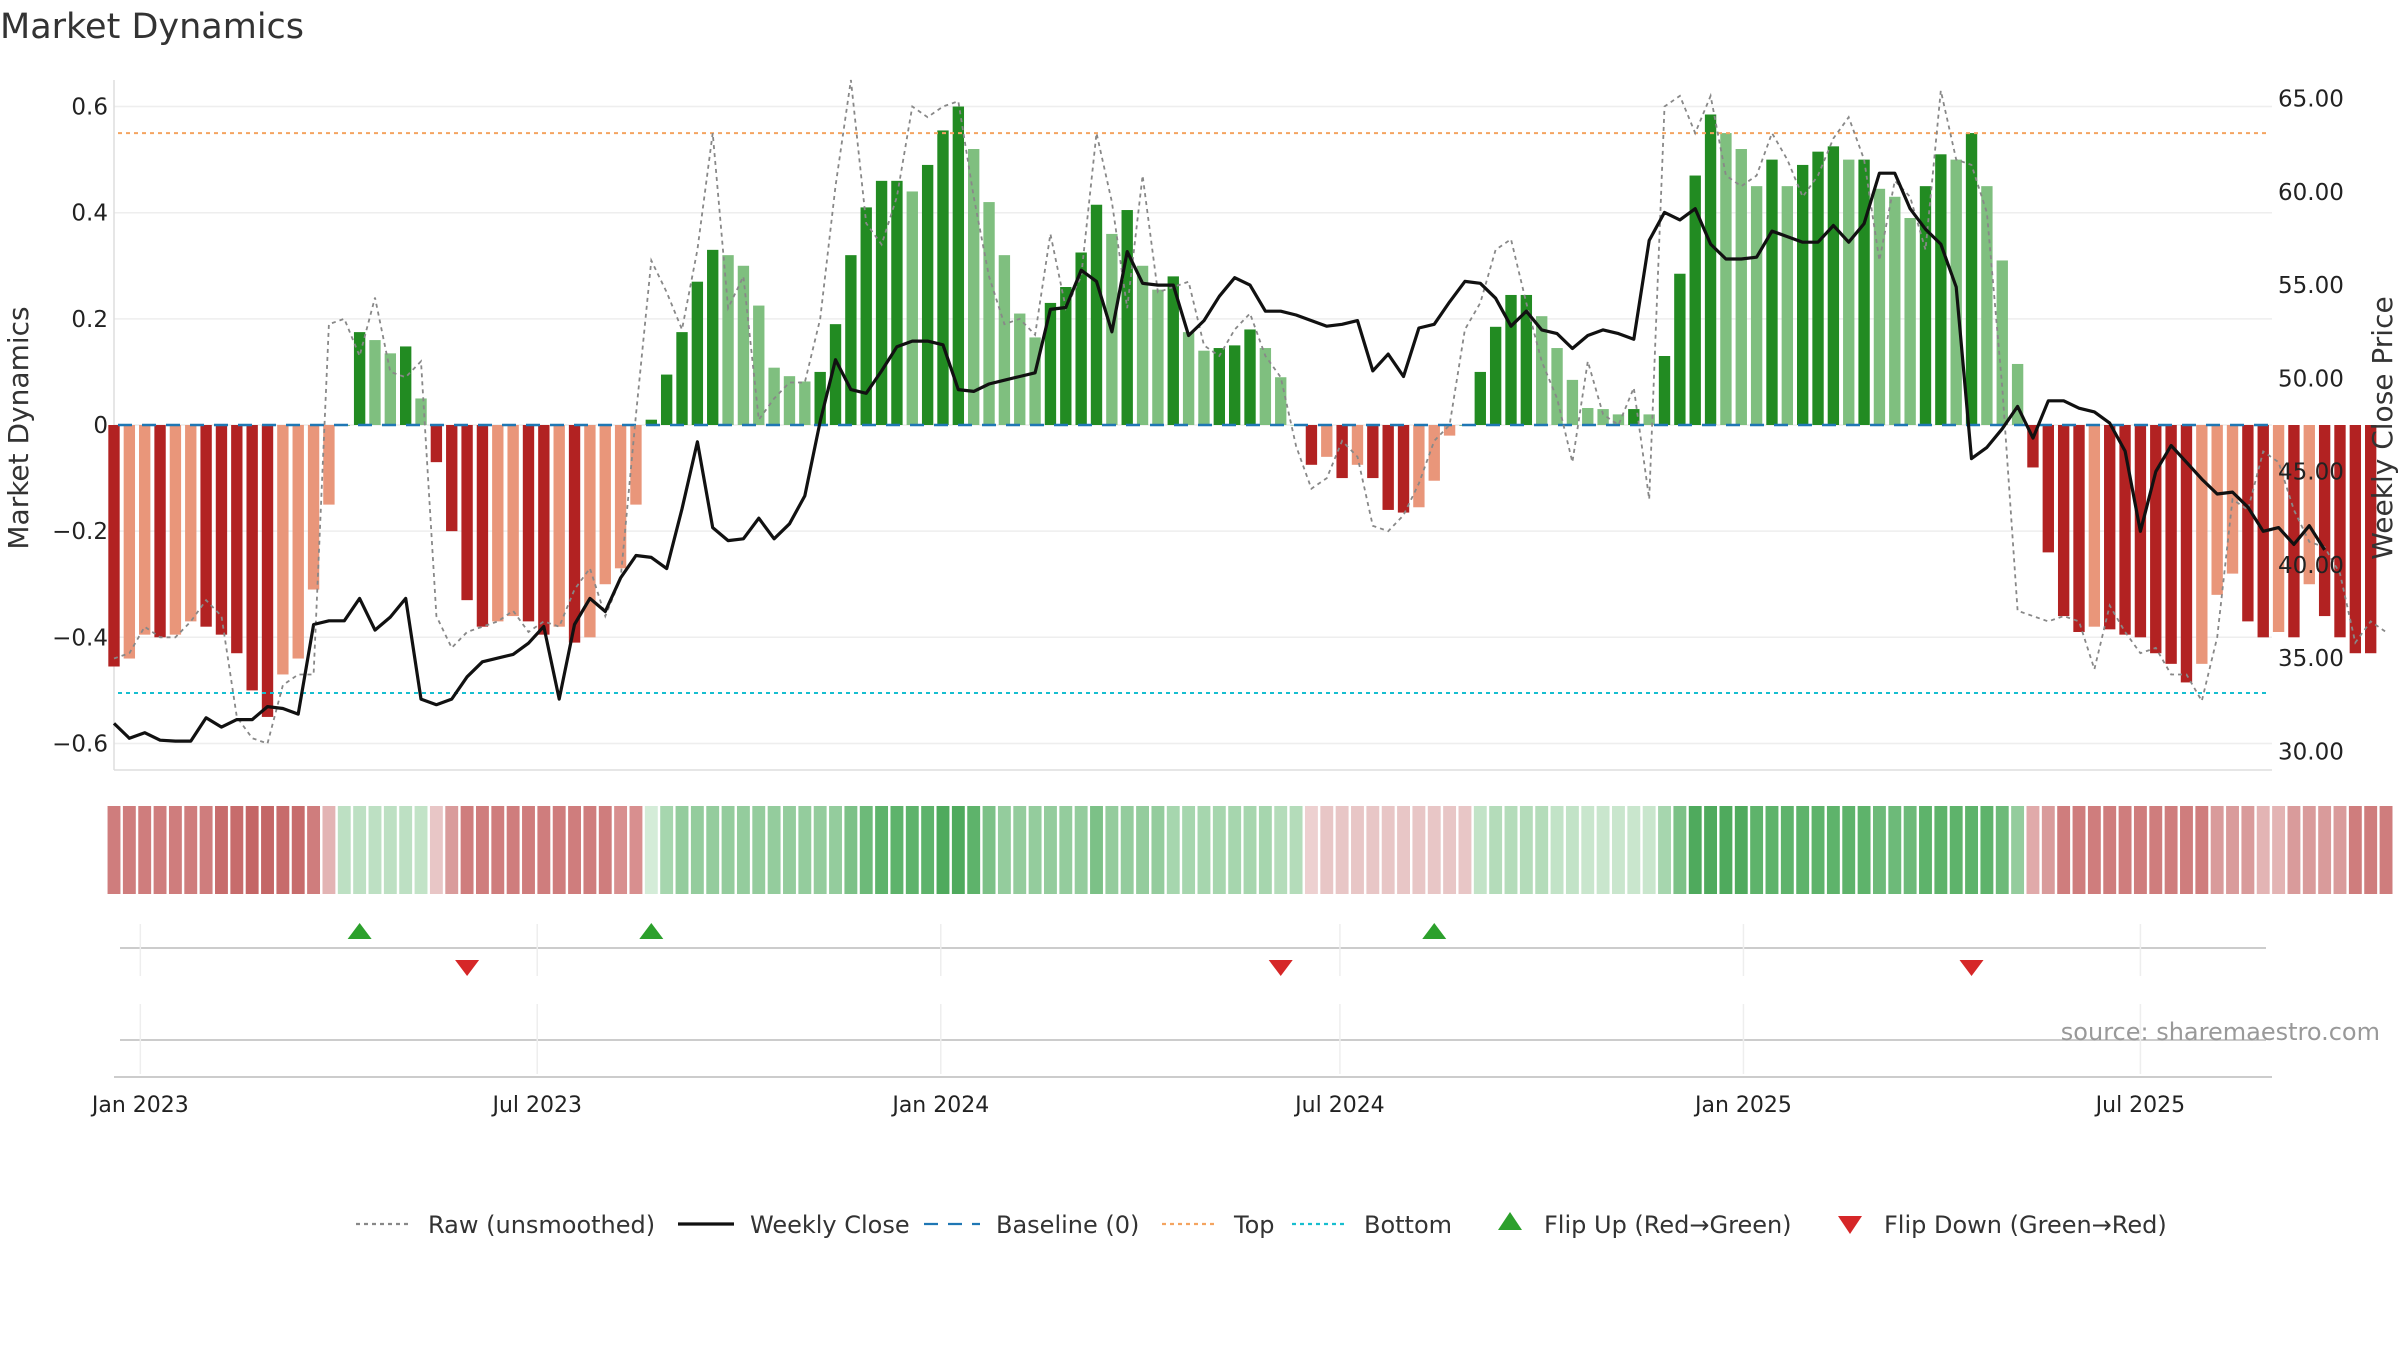 This screenshot has width=2400, height=1350. Describe the element at coordinates (1510, 1221) in the screenshot. I see `legend-flip-up-marker` at that location.